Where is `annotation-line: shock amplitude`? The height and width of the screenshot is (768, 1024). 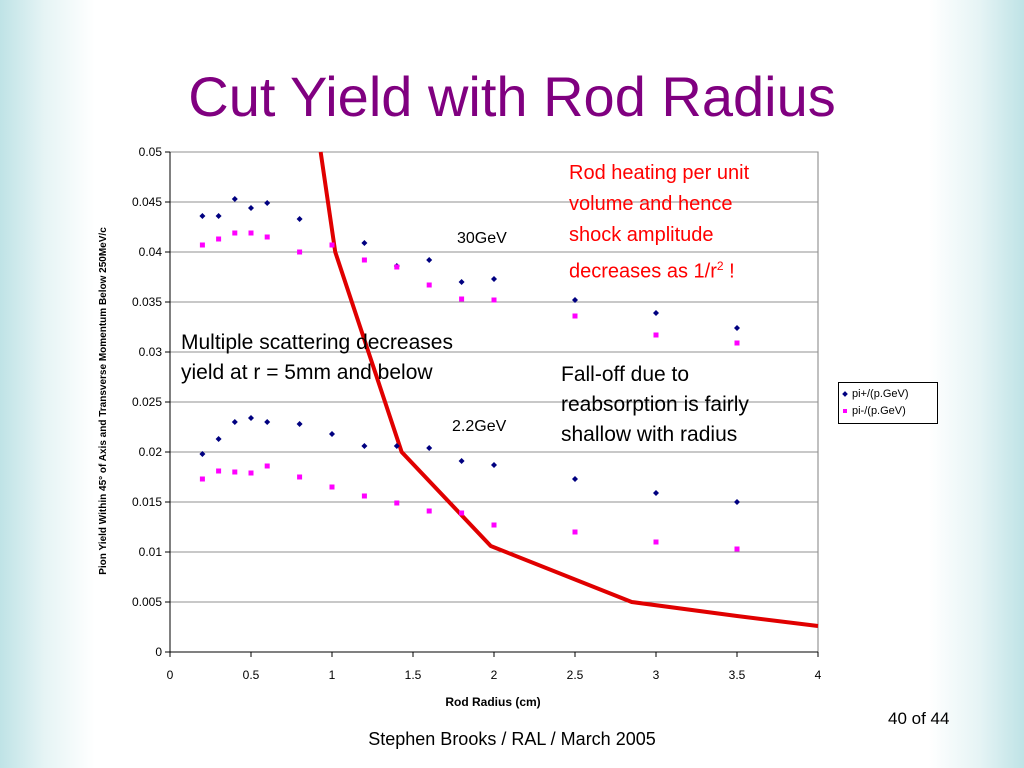 annotation-line: shock amplitude is located at coordinates (641, 235).